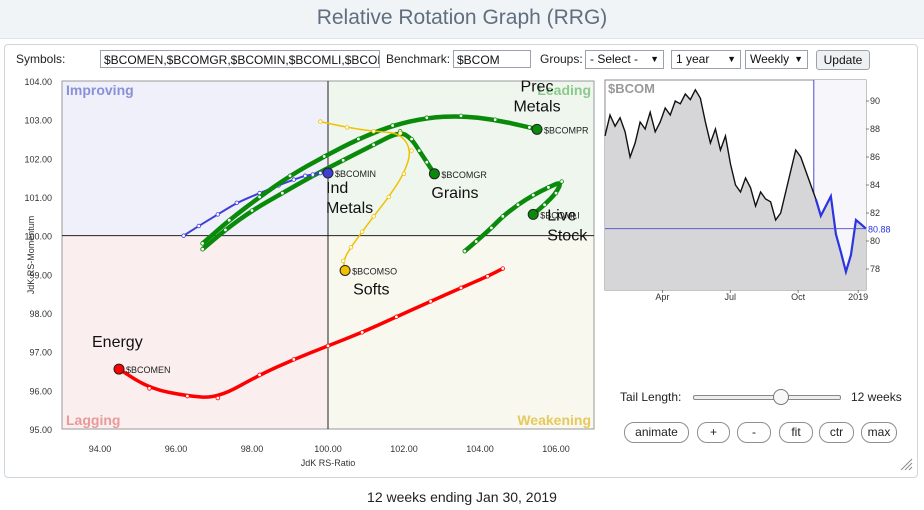 The image size is (924, 510). I want to click on x-tick-label: 102.00, so click(404, 449).